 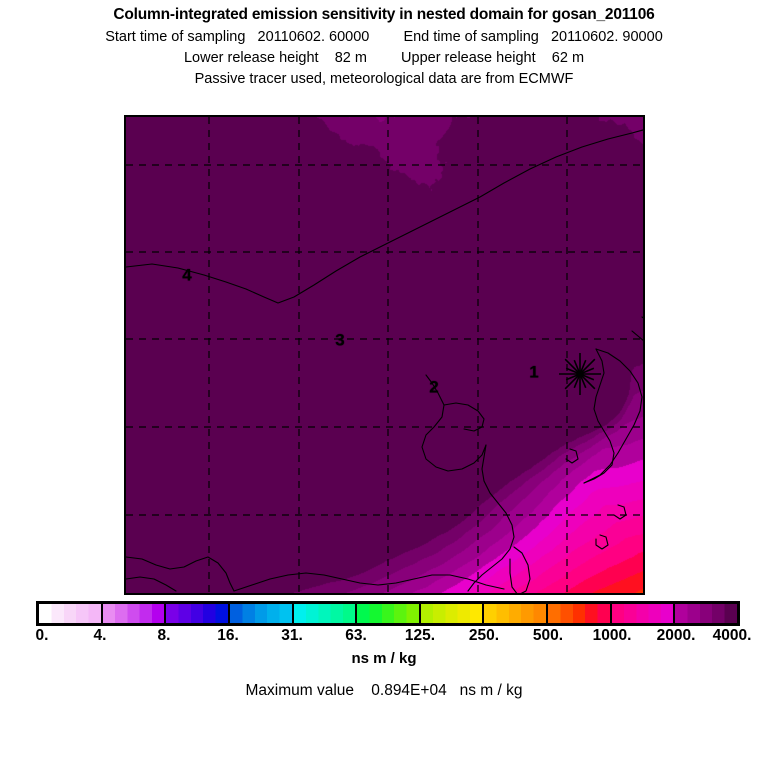 What do you see at coordinates (434, 387) in the screenshot?
I see `plume-label-2: 2` at bounding box center [434, 387].